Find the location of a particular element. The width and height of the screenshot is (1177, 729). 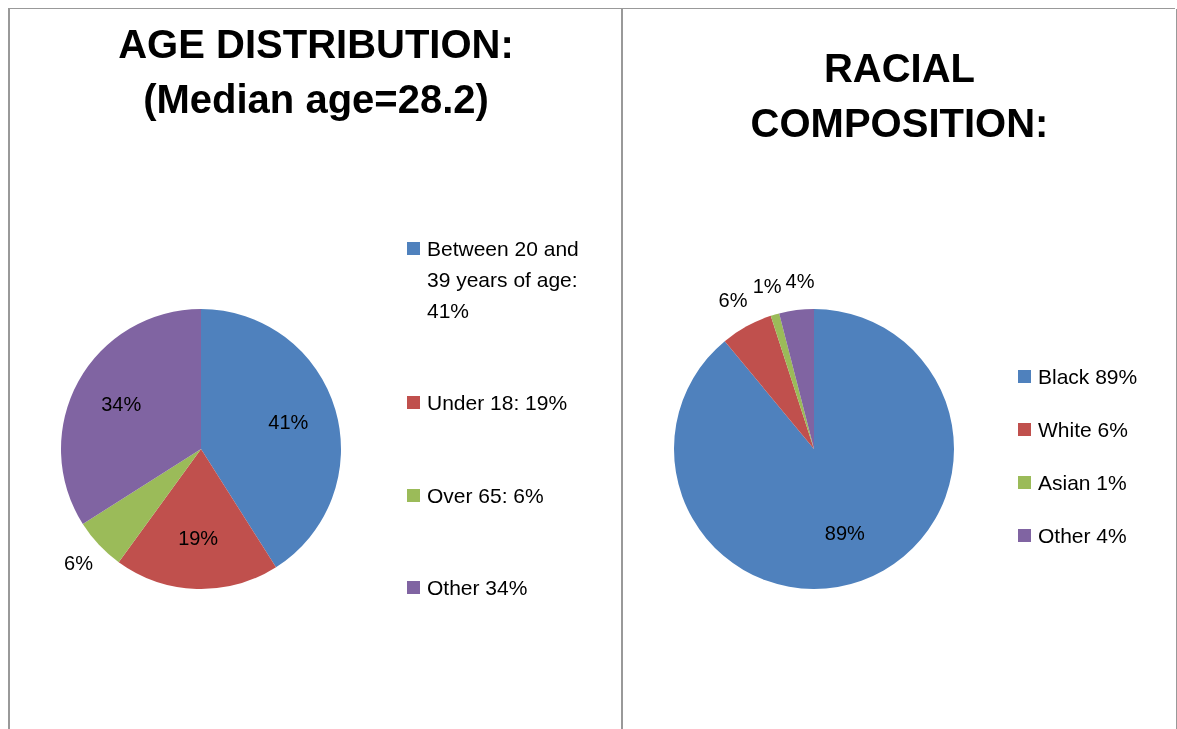

legend-label: Asian 1% is located at coordinates (1082, 483).